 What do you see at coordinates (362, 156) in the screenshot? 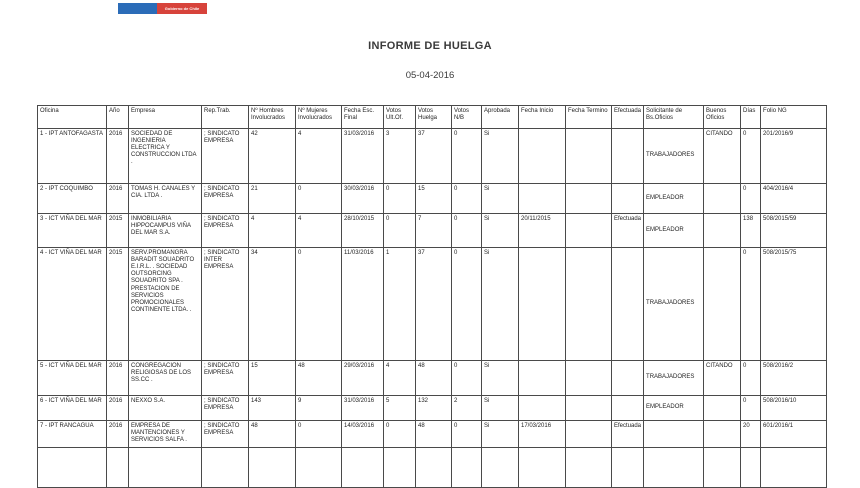
I see `table-cell: 31/03/2016` at bounding box center [362, 156].